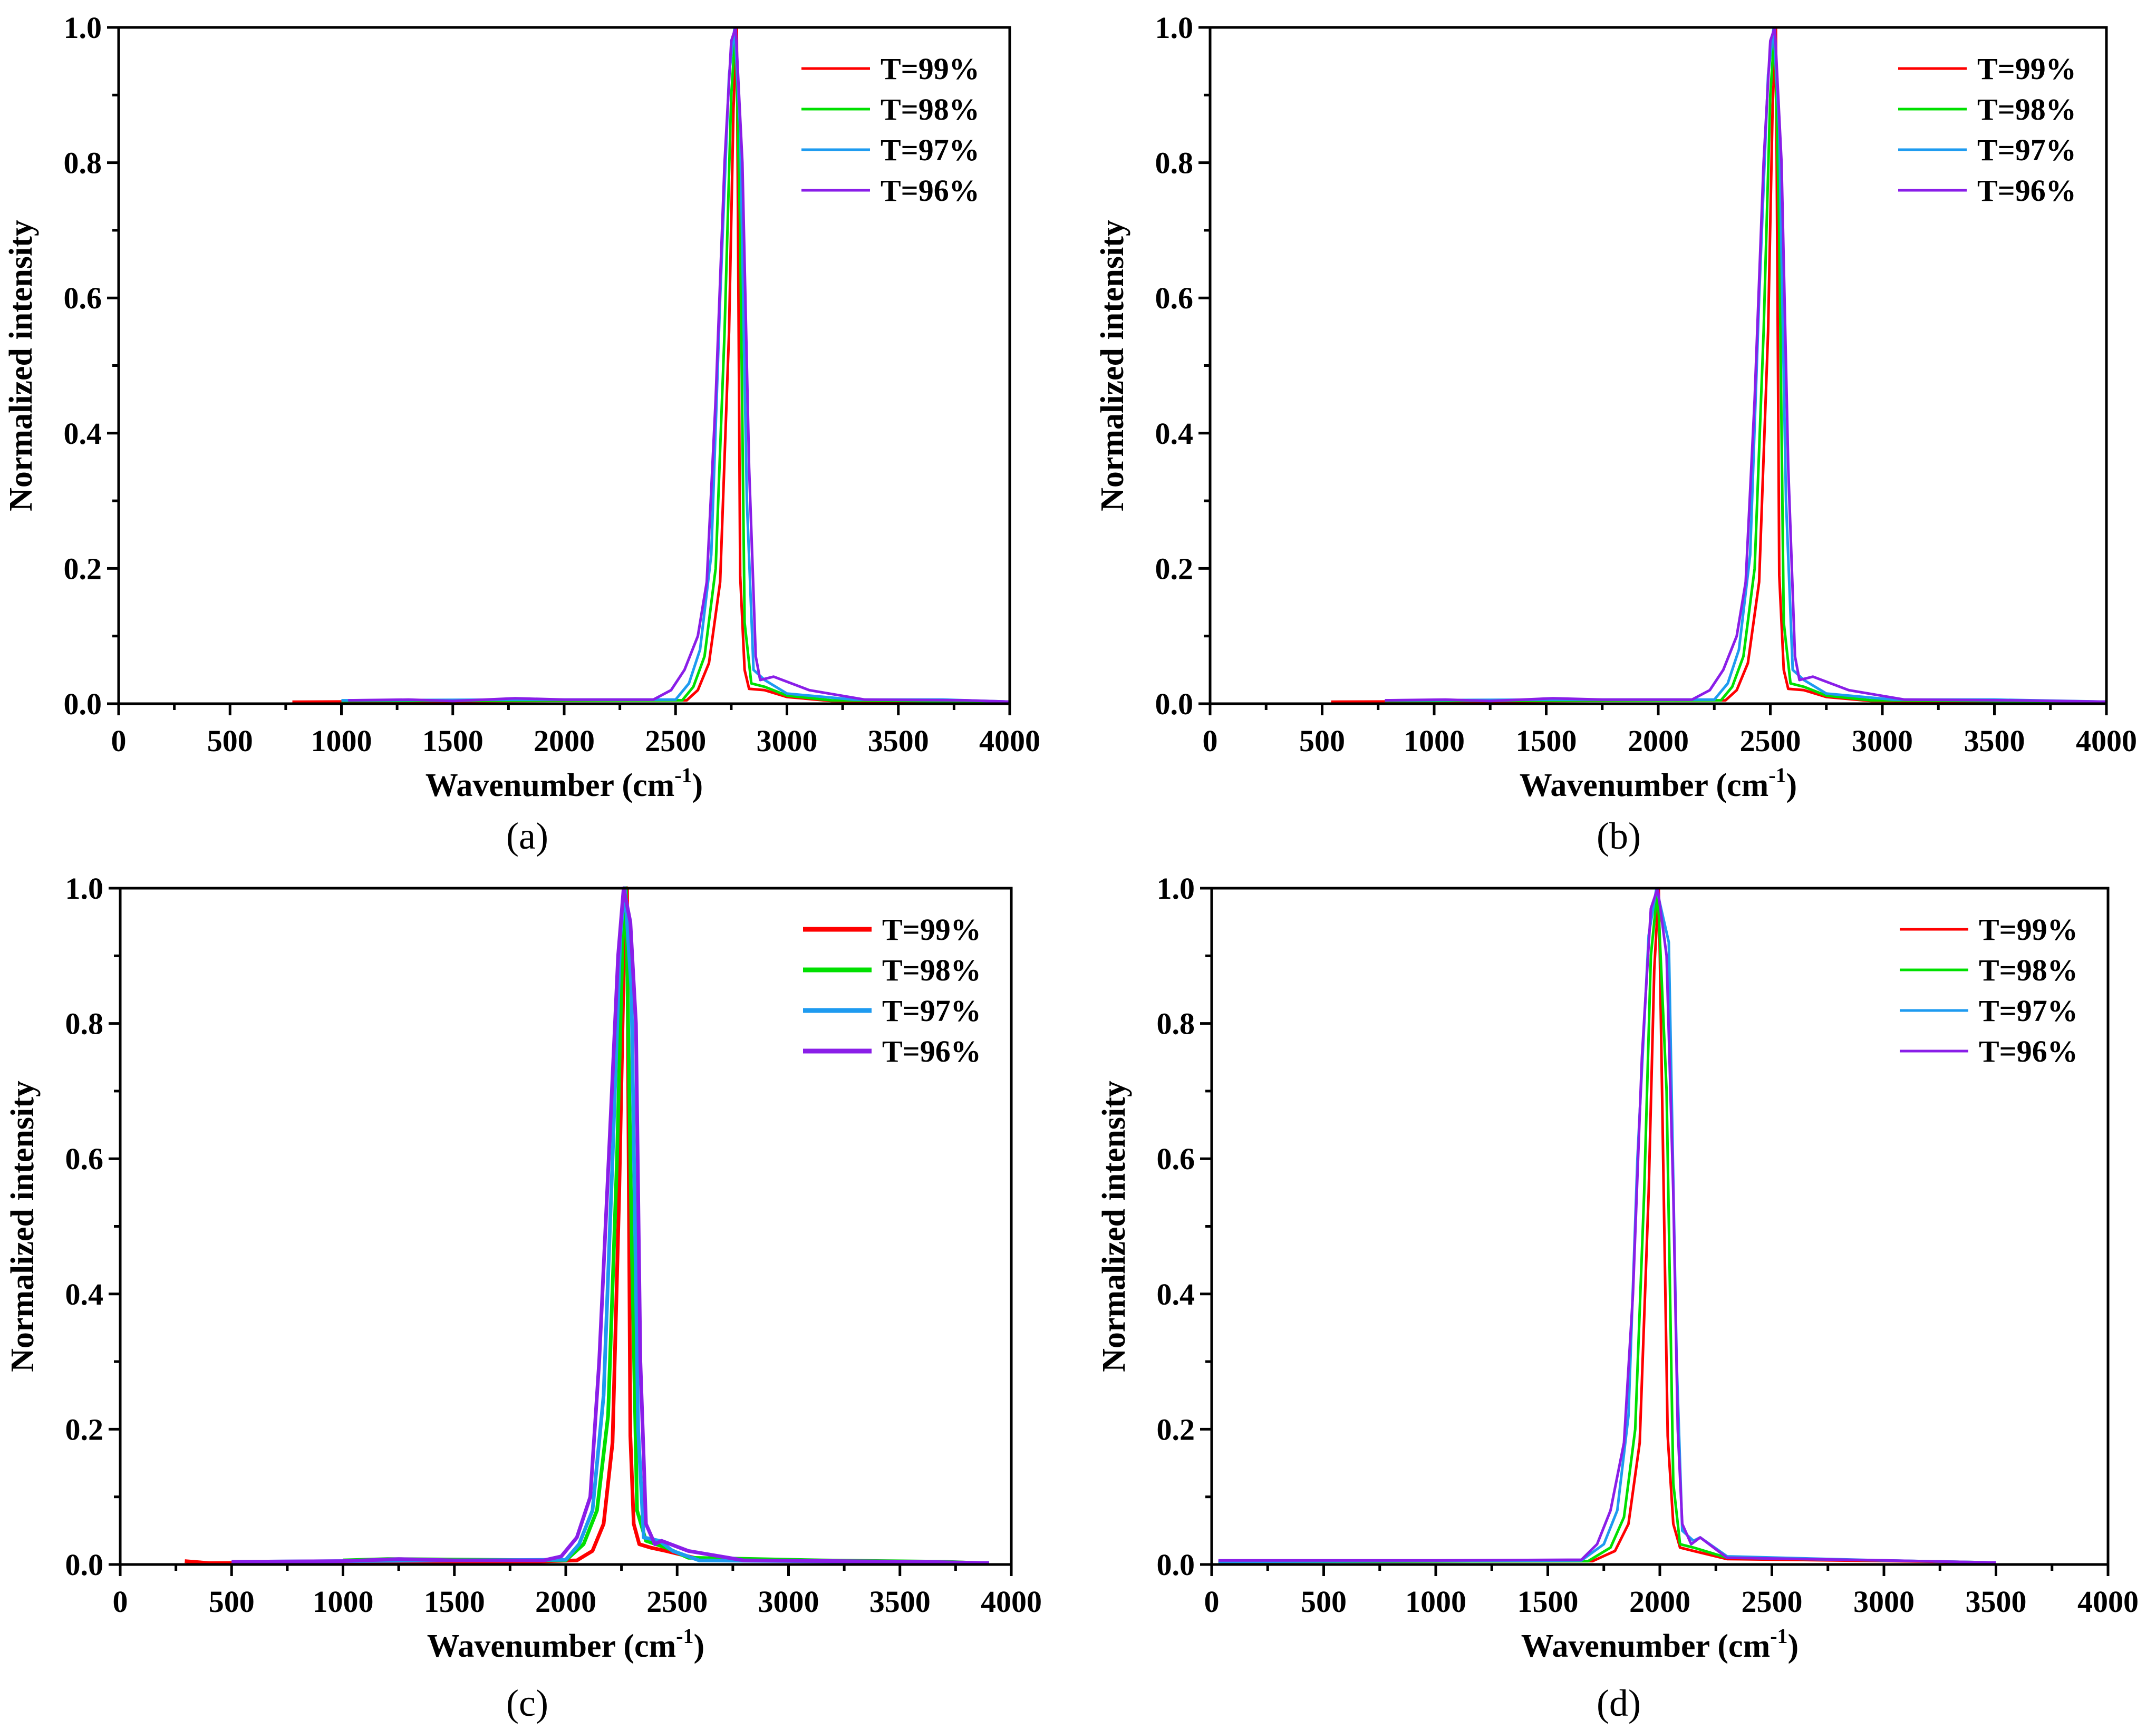 The height and width of the screenshot is (1730, 2156). I want to click on panel-label: (c), so click(527, 1703).